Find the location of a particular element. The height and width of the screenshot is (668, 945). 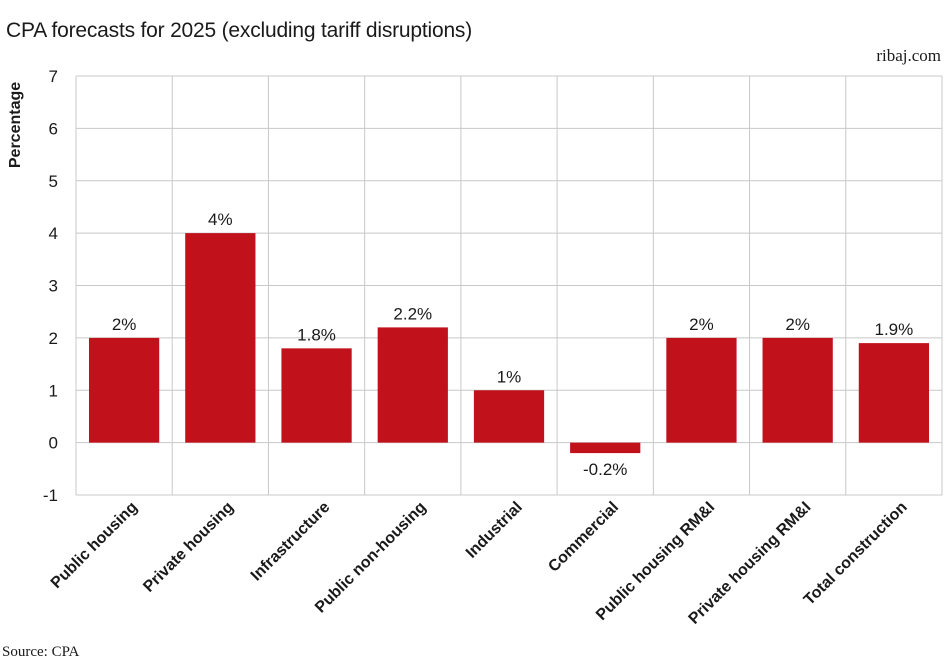

y-tick-label: 2 is located at coordinates (53, 338).